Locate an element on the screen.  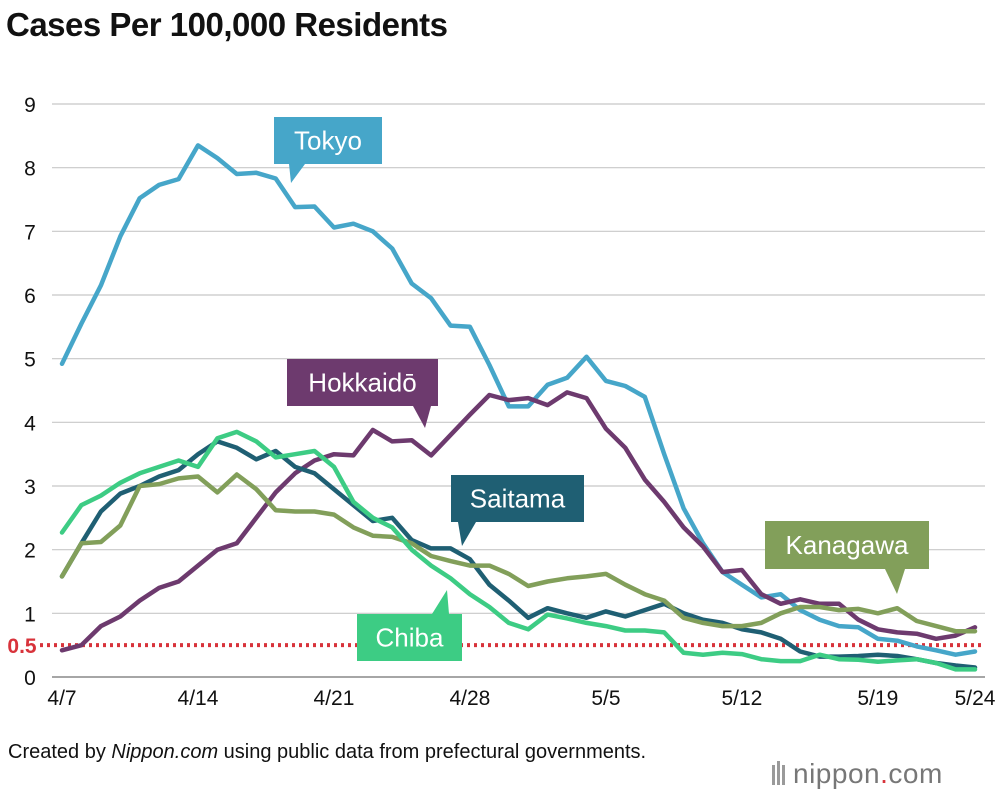
x-axis-ticks: 4/7 4/14 4/21 4/28 5/5 5/12 5/19 5/24 is located at coordinates (521, 698).